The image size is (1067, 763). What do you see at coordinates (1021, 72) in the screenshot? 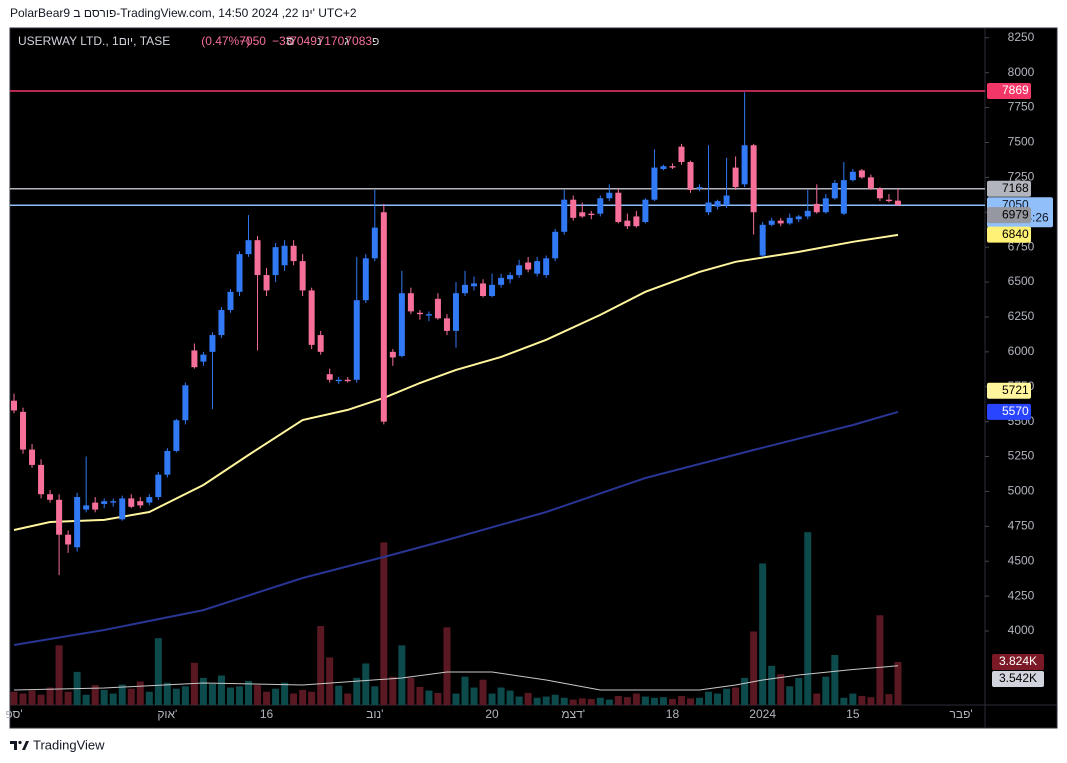
I see `y-tick-label: 8000` at bounding box center [1021, 72].